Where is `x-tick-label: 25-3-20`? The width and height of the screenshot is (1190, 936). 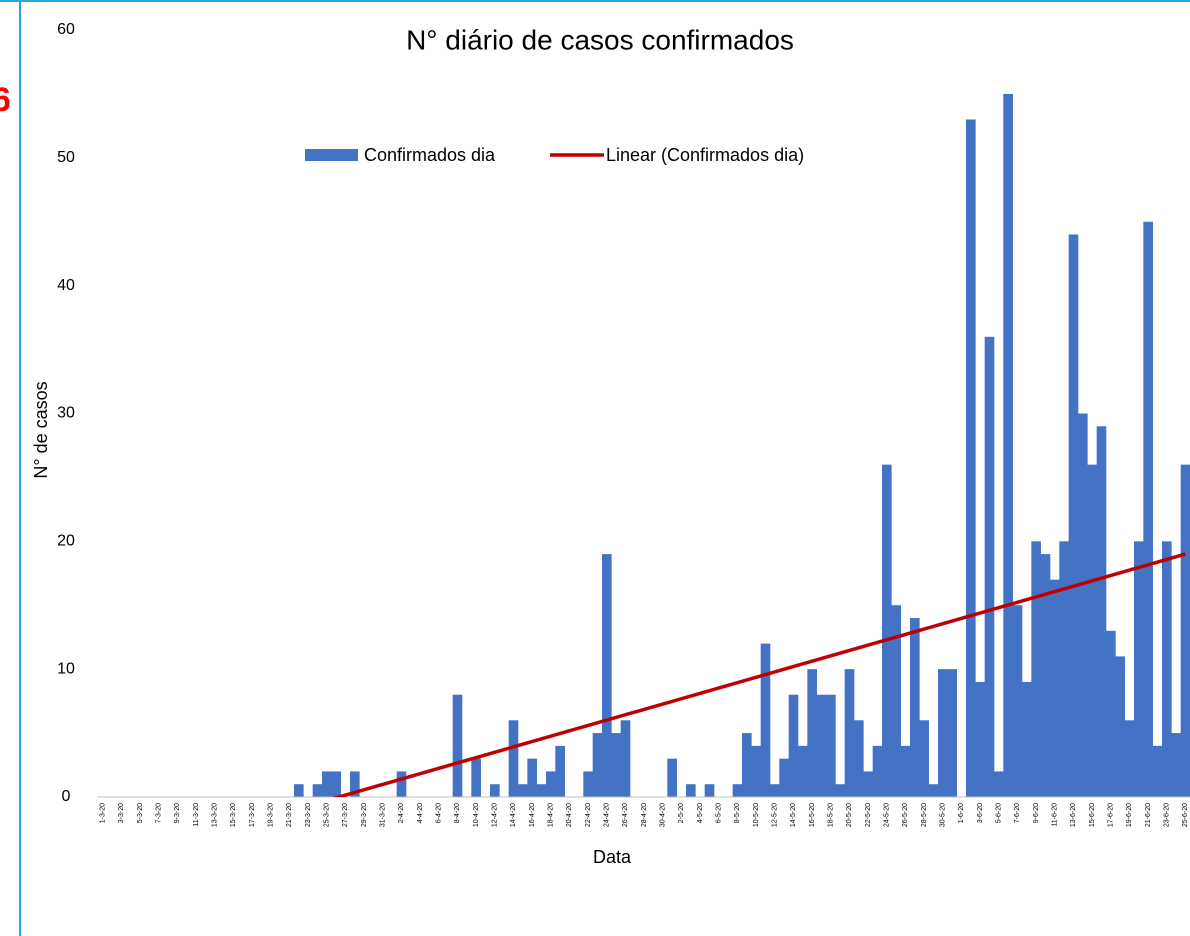 x-tick-label: 25-3-20 is located at coordinates (327, 815).